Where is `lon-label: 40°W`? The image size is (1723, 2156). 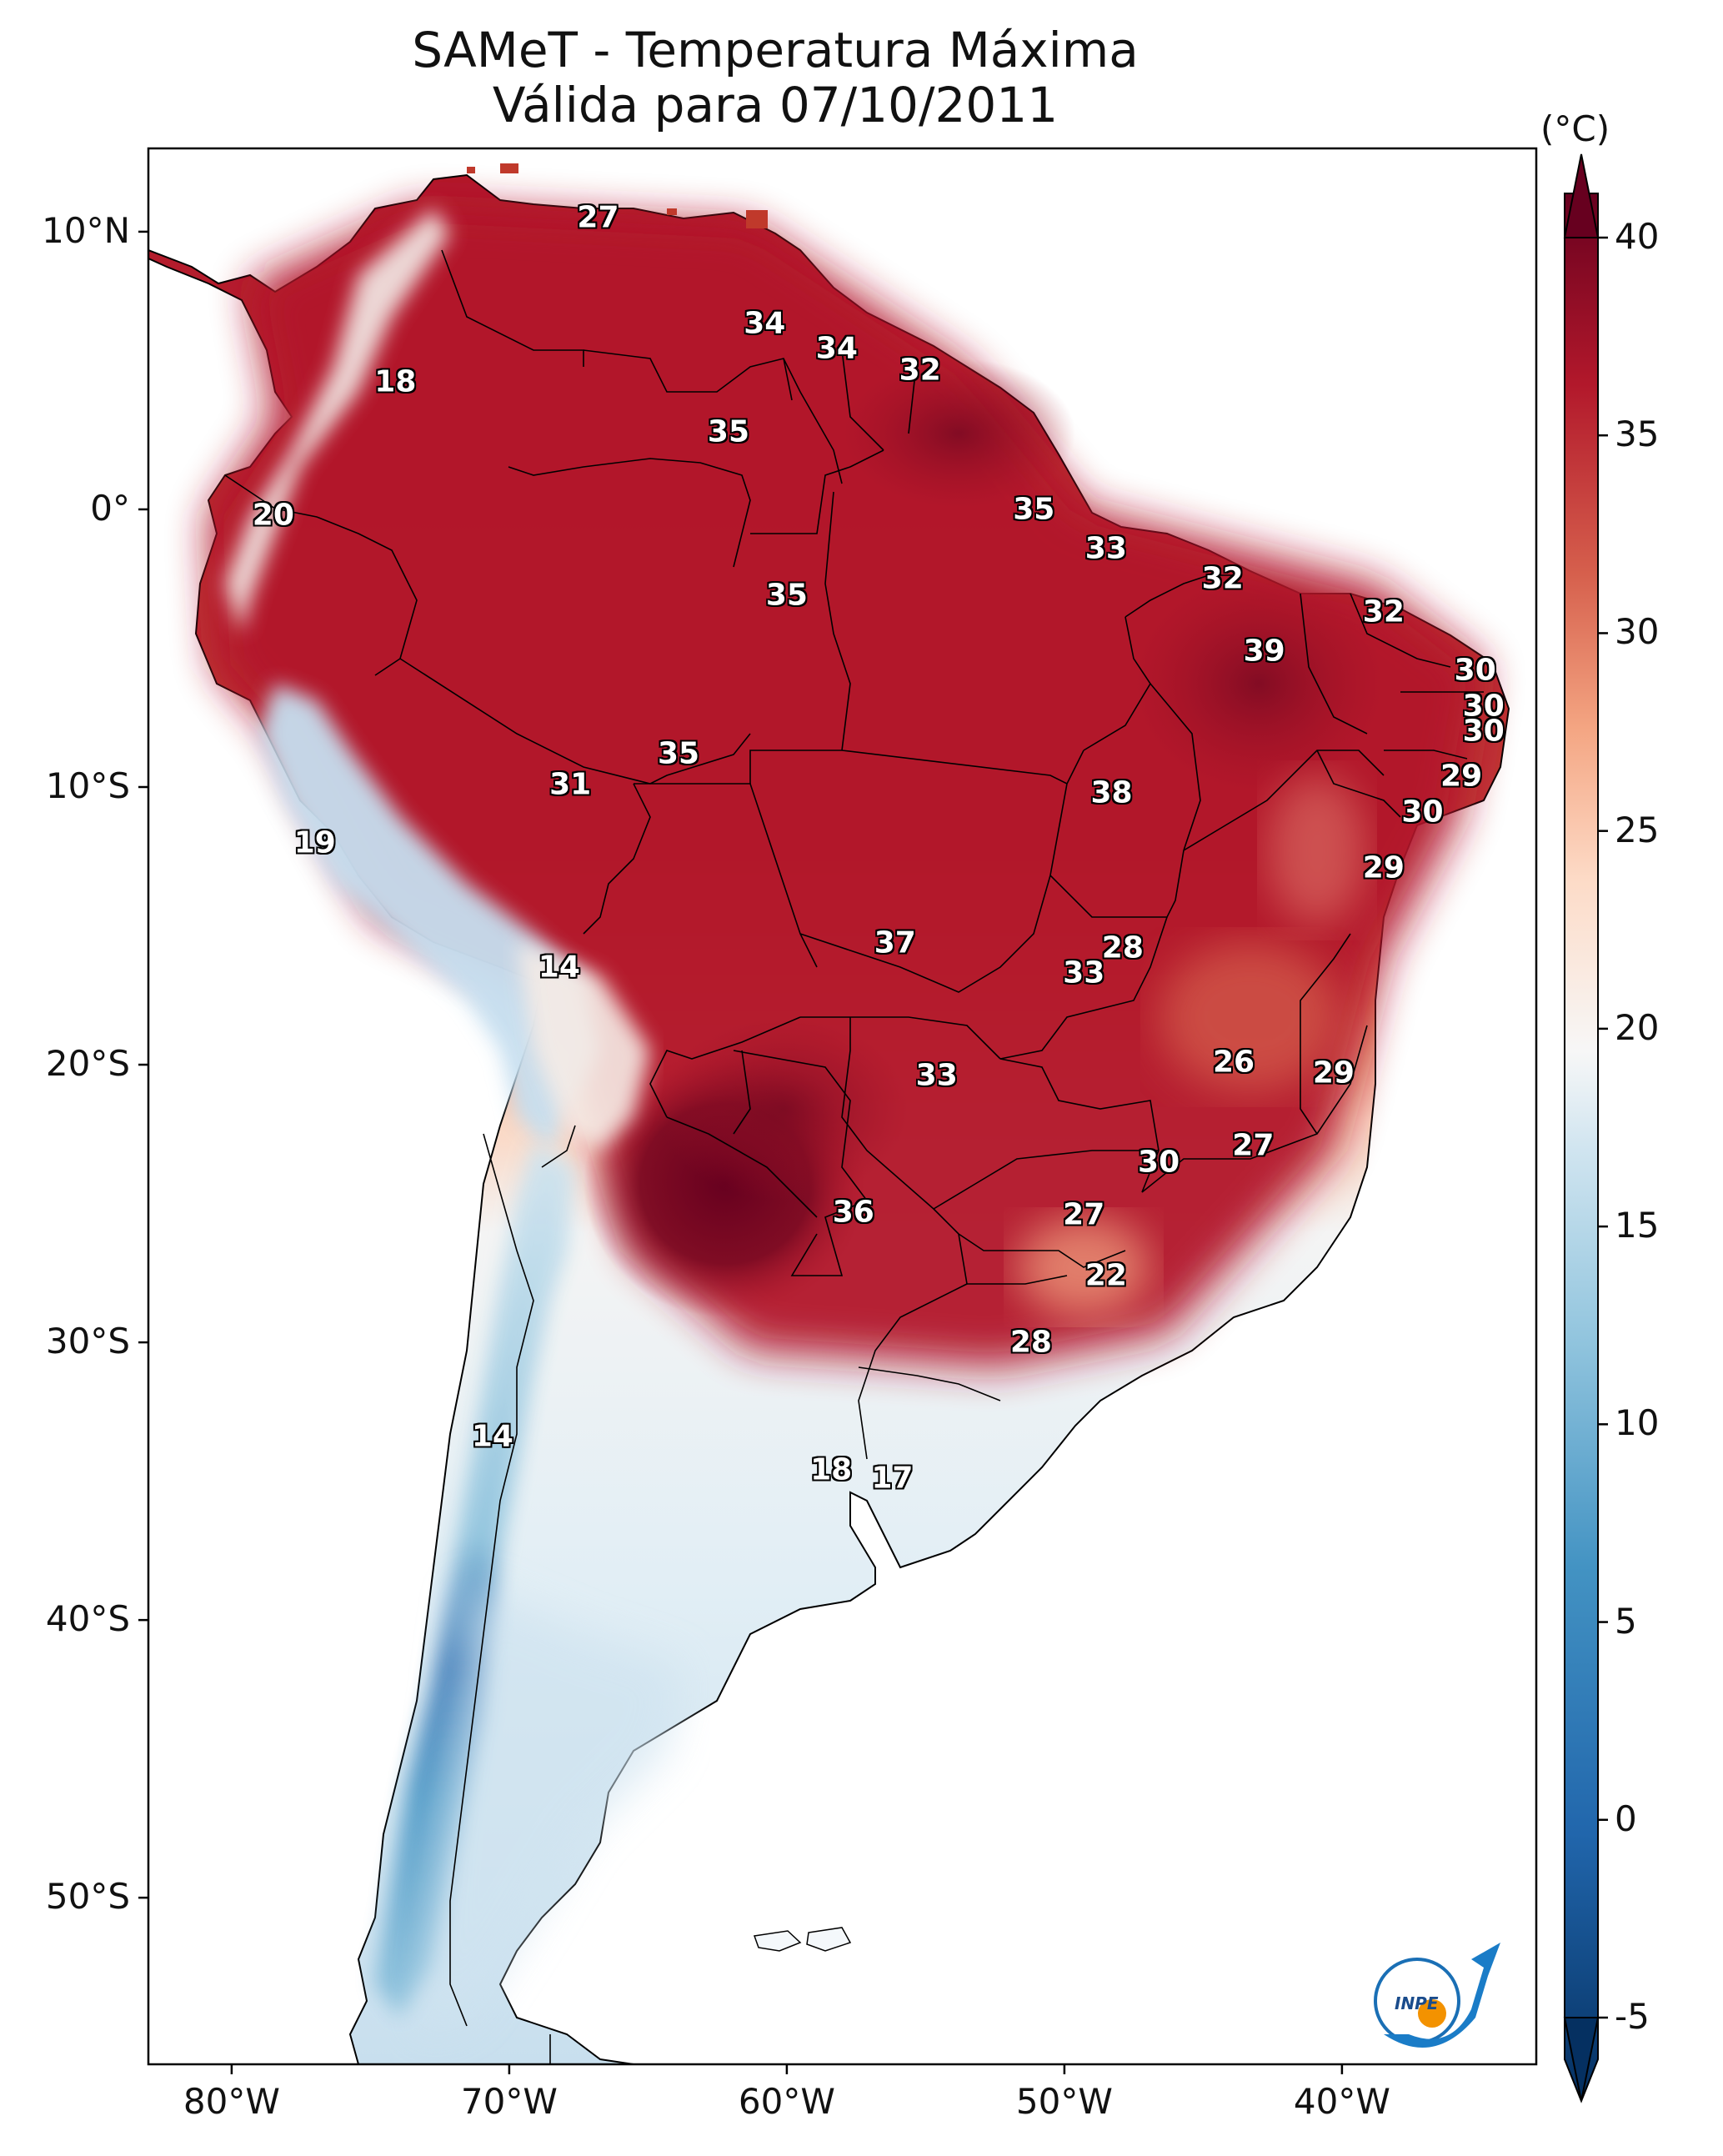 lon-label: 40°W is located at coordinates (1341, 2101).